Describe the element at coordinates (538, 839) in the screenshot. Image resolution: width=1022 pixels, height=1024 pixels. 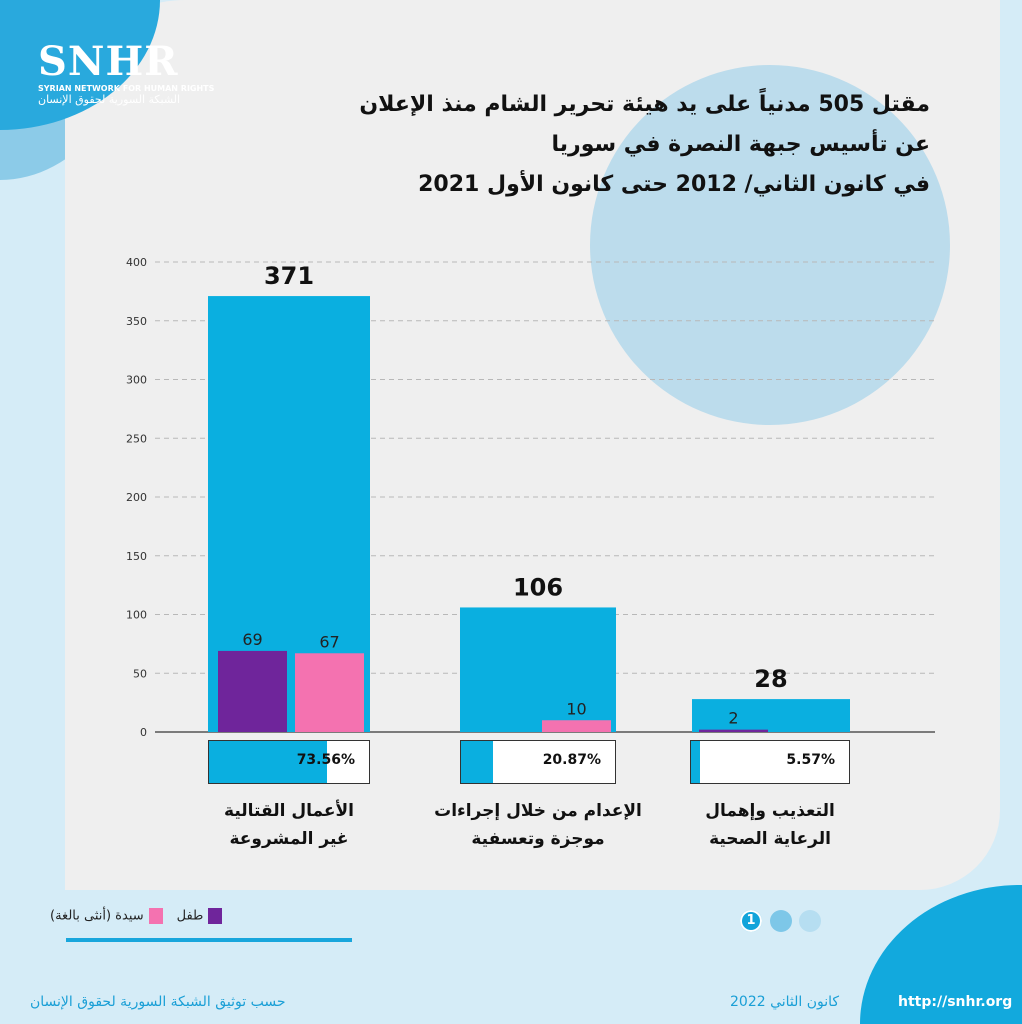
I see `category-line: موجزة وتعسفية` at that location.